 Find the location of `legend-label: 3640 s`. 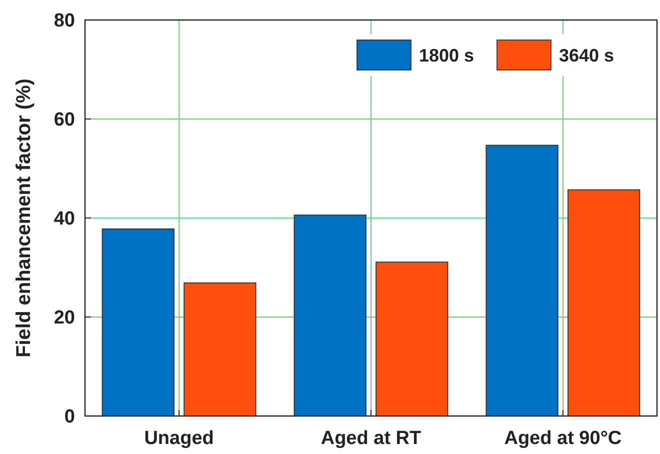

legend-label: 3640 s is located at coordinates (586, 55).